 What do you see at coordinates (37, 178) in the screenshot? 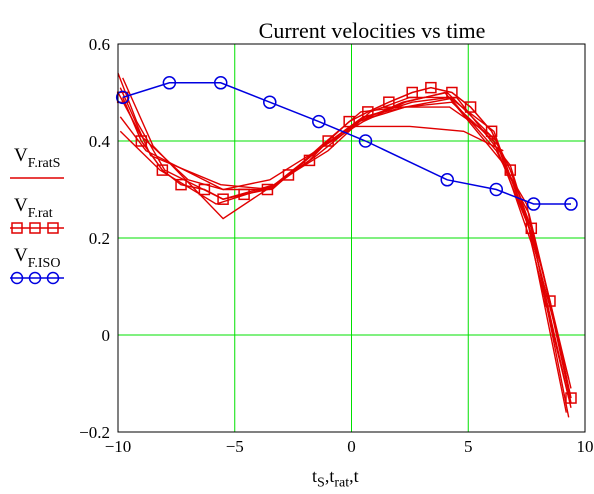
I see `legend-swatch-line` at bounding box center [37, 178].